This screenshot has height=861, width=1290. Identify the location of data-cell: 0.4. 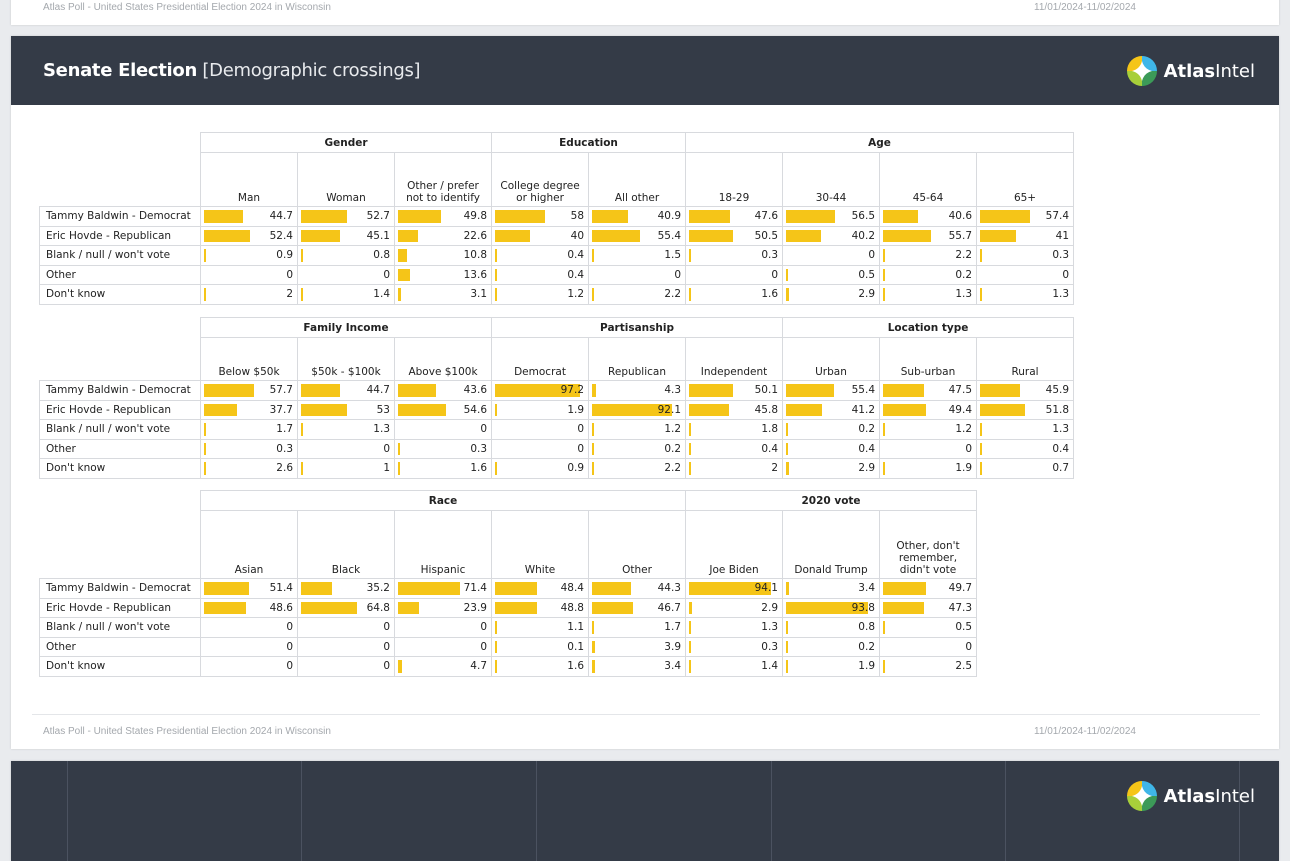
(540, 274).